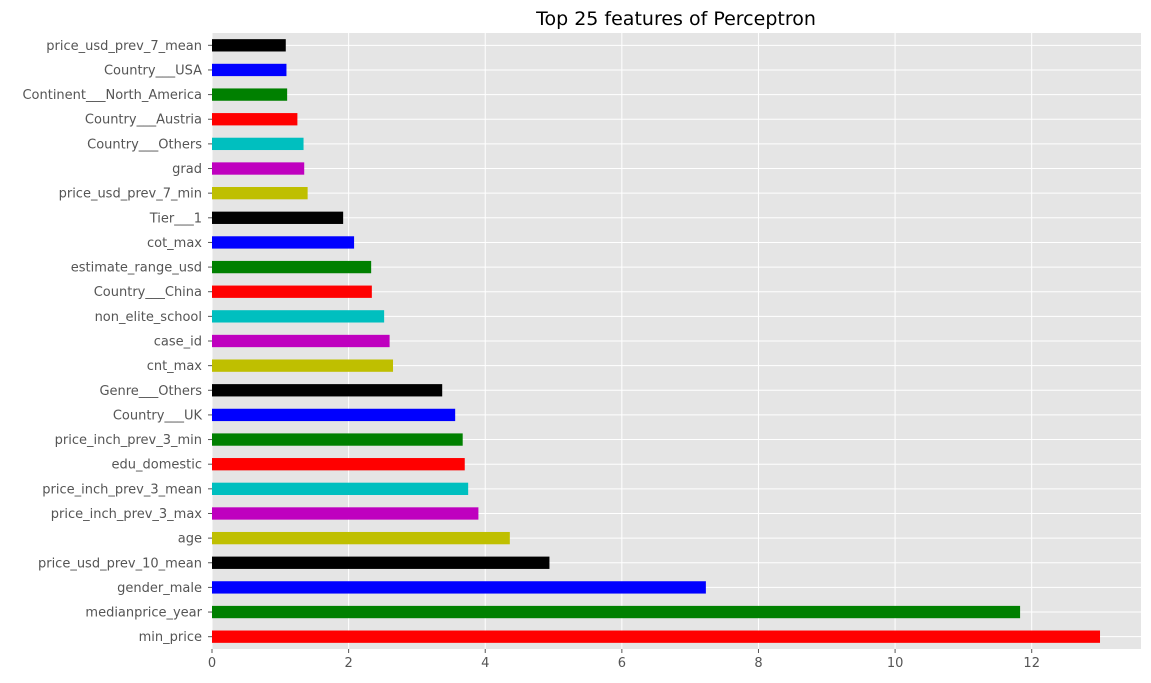  What do you see at coordinates (348, 663) in the screenshot?
I see `x-tick-label: 2` at bounding box center [348, 663].